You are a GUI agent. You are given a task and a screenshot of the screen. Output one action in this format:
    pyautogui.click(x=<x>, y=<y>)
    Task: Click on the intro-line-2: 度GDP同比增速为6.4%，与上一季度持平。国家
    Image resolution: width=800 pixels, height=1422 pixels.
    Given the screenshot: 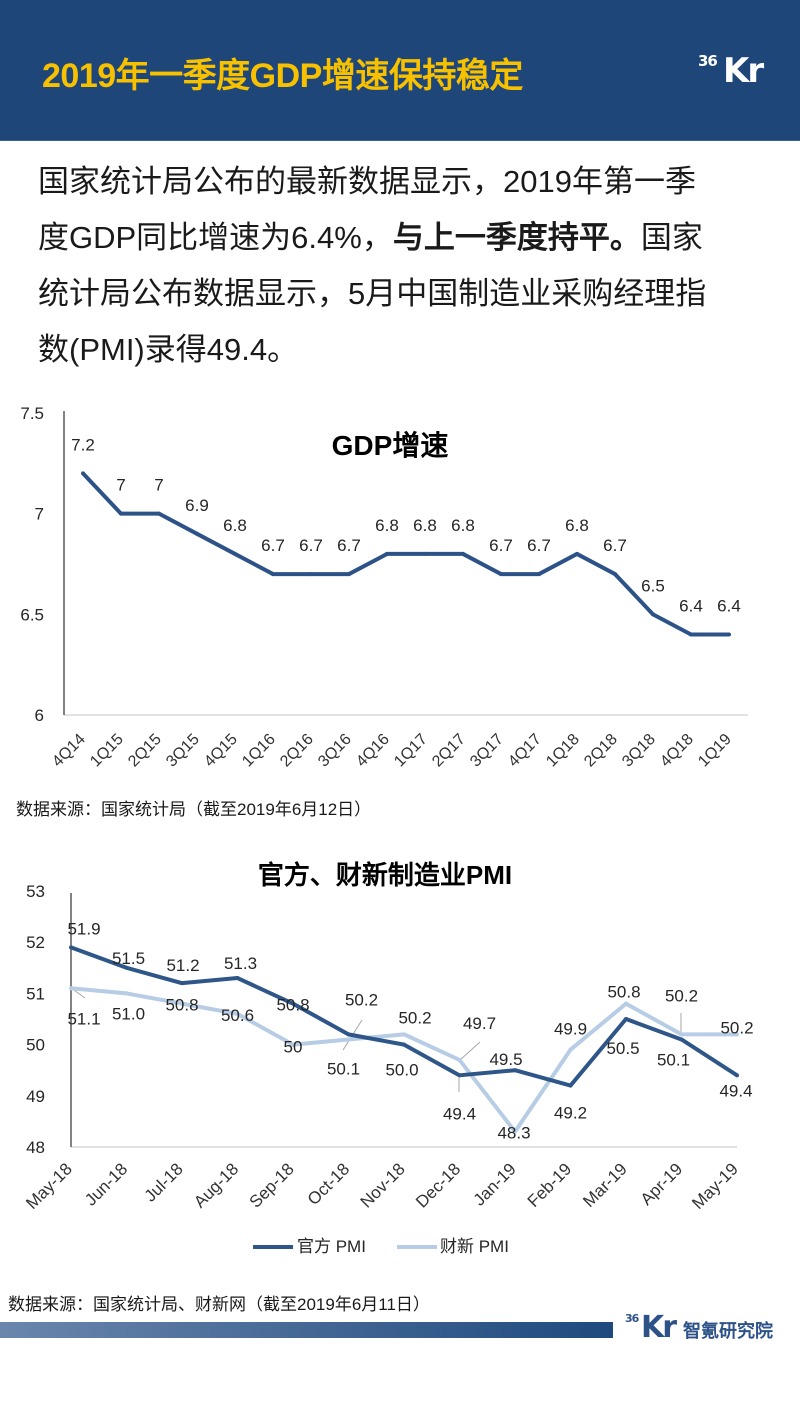 What is the action you would take?
    pyautogui.click(x=370, y=238)
    